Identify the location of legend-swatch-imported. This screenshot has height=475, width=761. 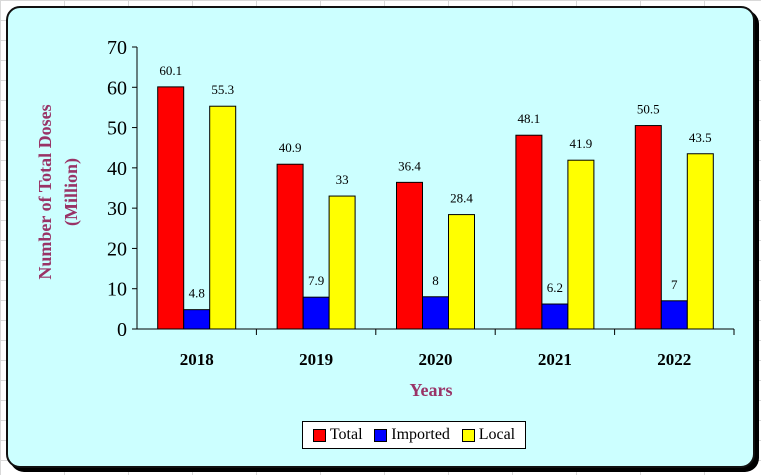
(381, 435).